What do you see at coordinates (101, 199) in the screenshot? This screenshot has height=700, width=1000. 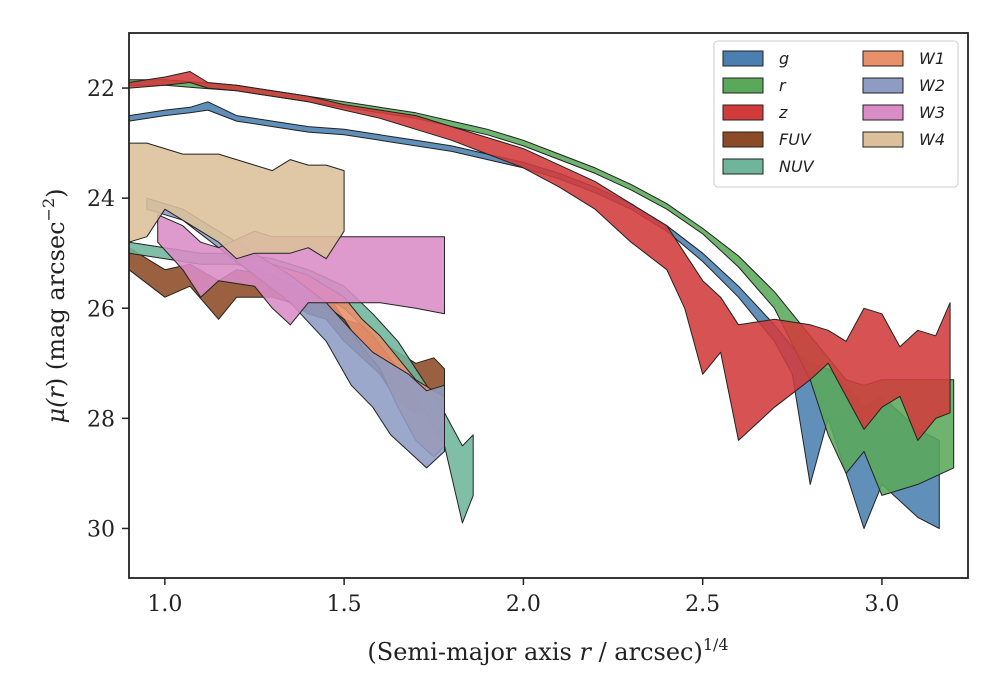 I see `y-tick-label: 24` at bounding box center [101, 199].